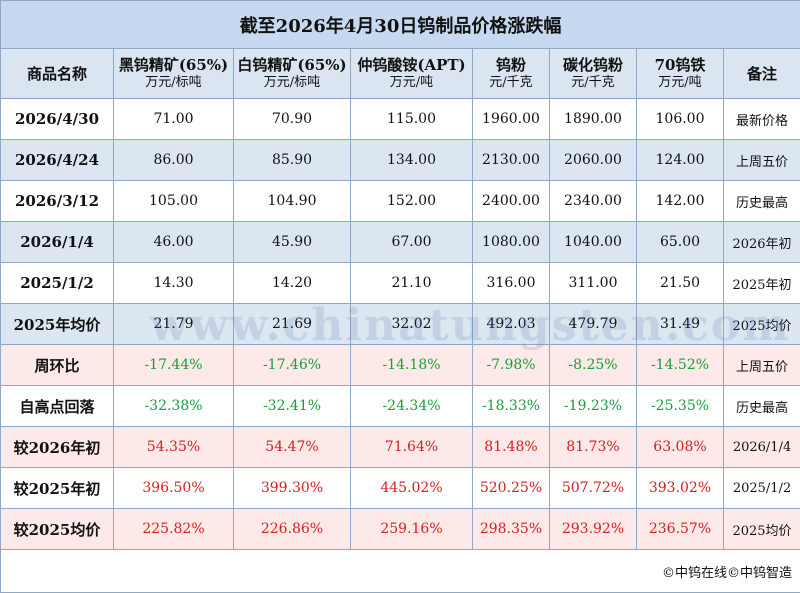 The height and width of the screenshot is (593, 800). What do you see at coordinates (57, 283) in the screenshot?
I see `row-label: 2025/1/2` at bounding box center [57, 283].